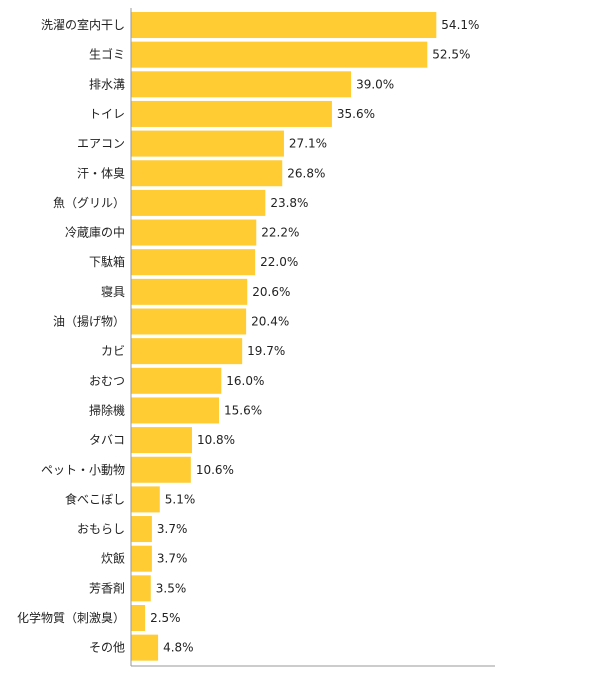 This screenshot has height=676, width=600. What do you see at coordinates (216, 440) in the screenshot?
I see `value-label: 10.8%` at bounding box center [216, 440].